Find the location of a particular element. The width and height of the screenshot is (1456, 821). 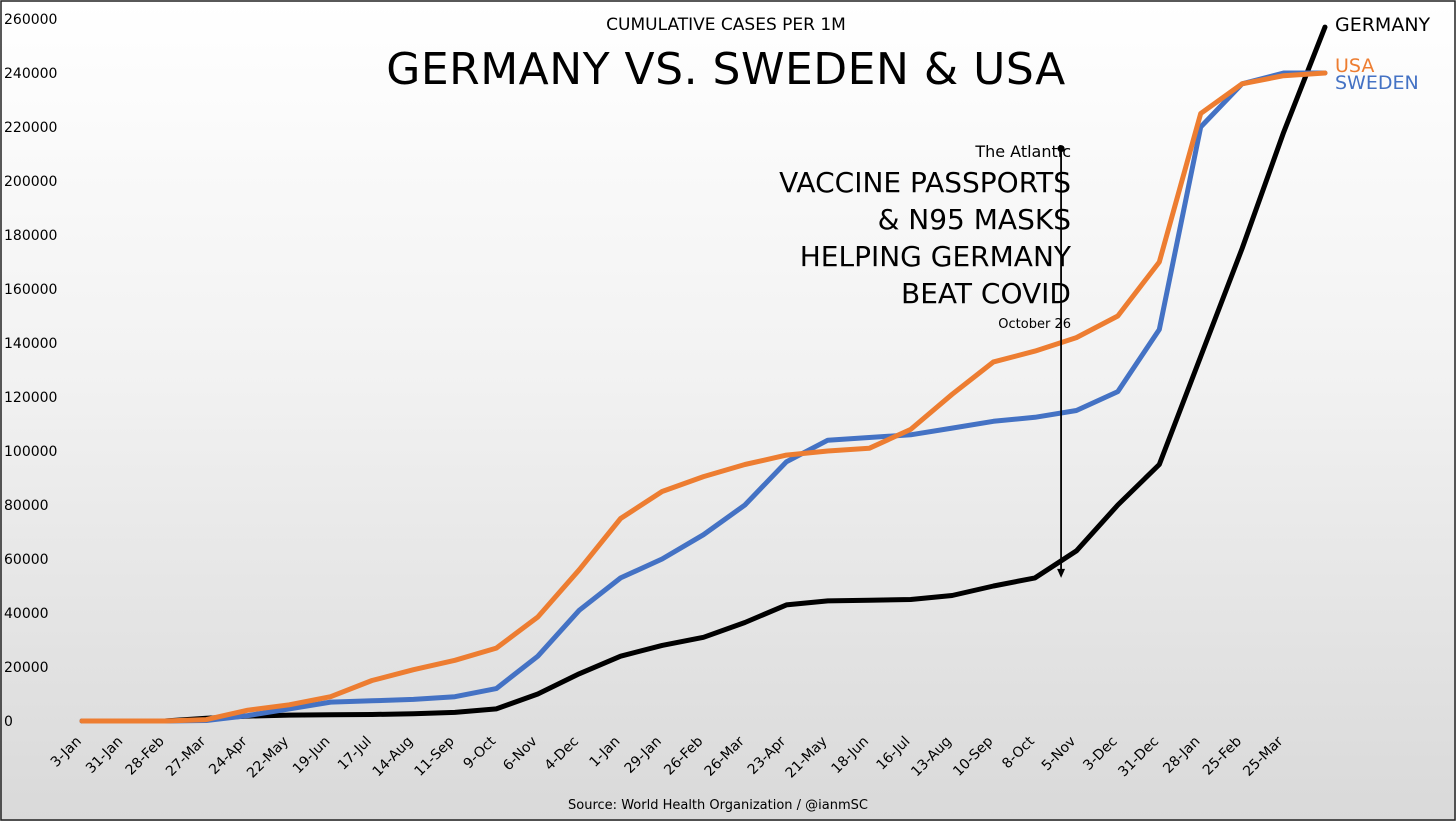

y-tick-label: 80000 is located at coordinates (26, 506).